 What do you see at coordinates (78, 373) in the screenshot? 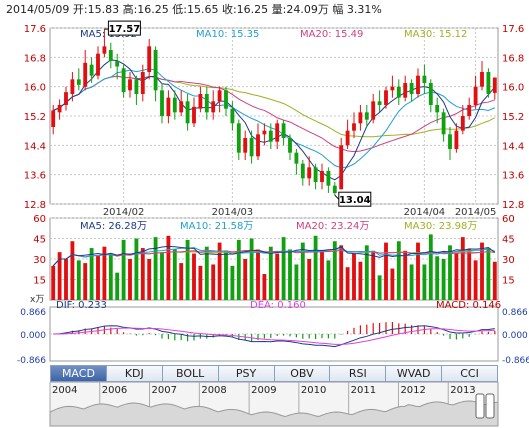
I see `tab-macd: MACD` at bounding box center [78, 373].